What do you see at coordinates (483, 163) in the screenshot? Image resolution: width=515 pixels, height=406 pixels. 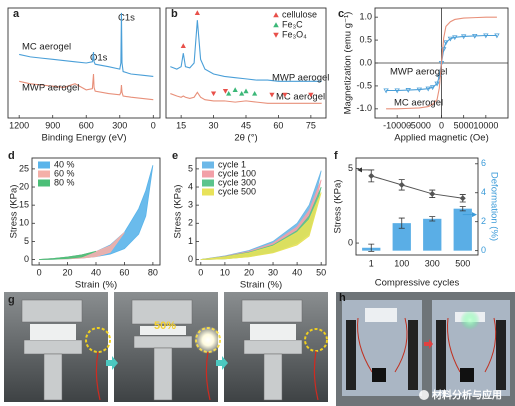 I see `y2-tick-label: 6` at bounding box center [483, 163].